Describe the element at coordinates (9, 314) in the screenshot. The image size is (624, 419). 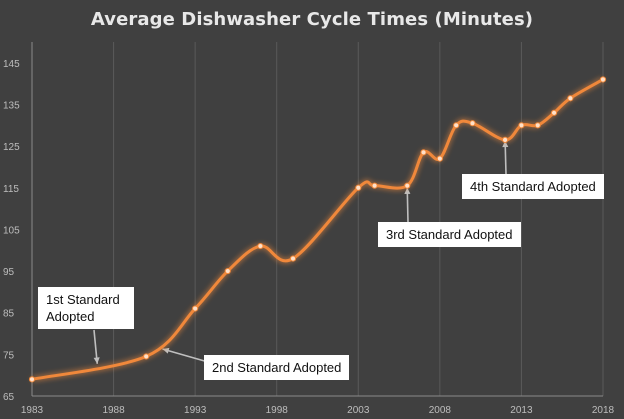
I see `y-tick-label: 85` at that location.